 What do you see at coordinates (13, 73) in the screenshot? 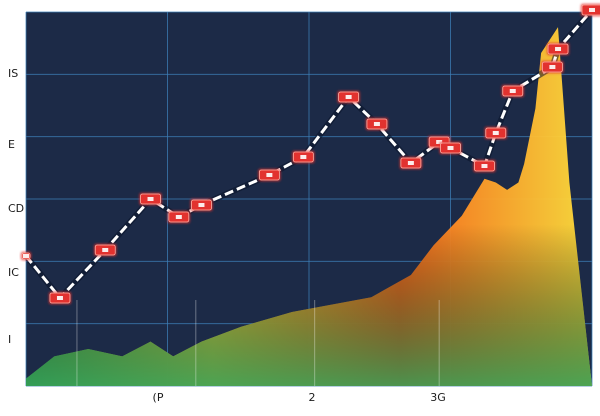
I see `y-tick-label: IS` at bounding box center [13, 73].